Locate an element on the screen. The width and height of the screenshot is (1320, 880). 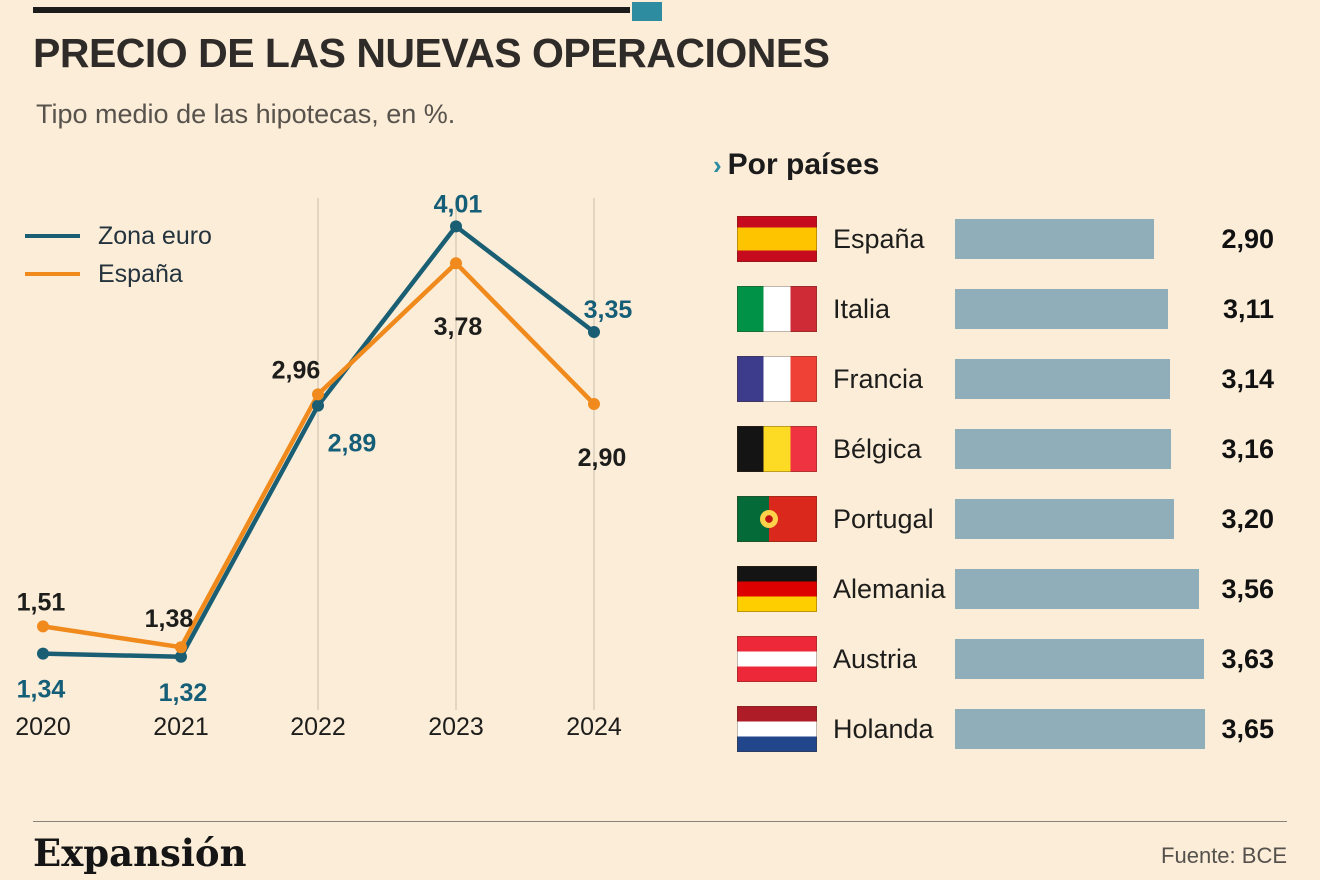
data-label: 4,01 is located at coordinates (458, 204).